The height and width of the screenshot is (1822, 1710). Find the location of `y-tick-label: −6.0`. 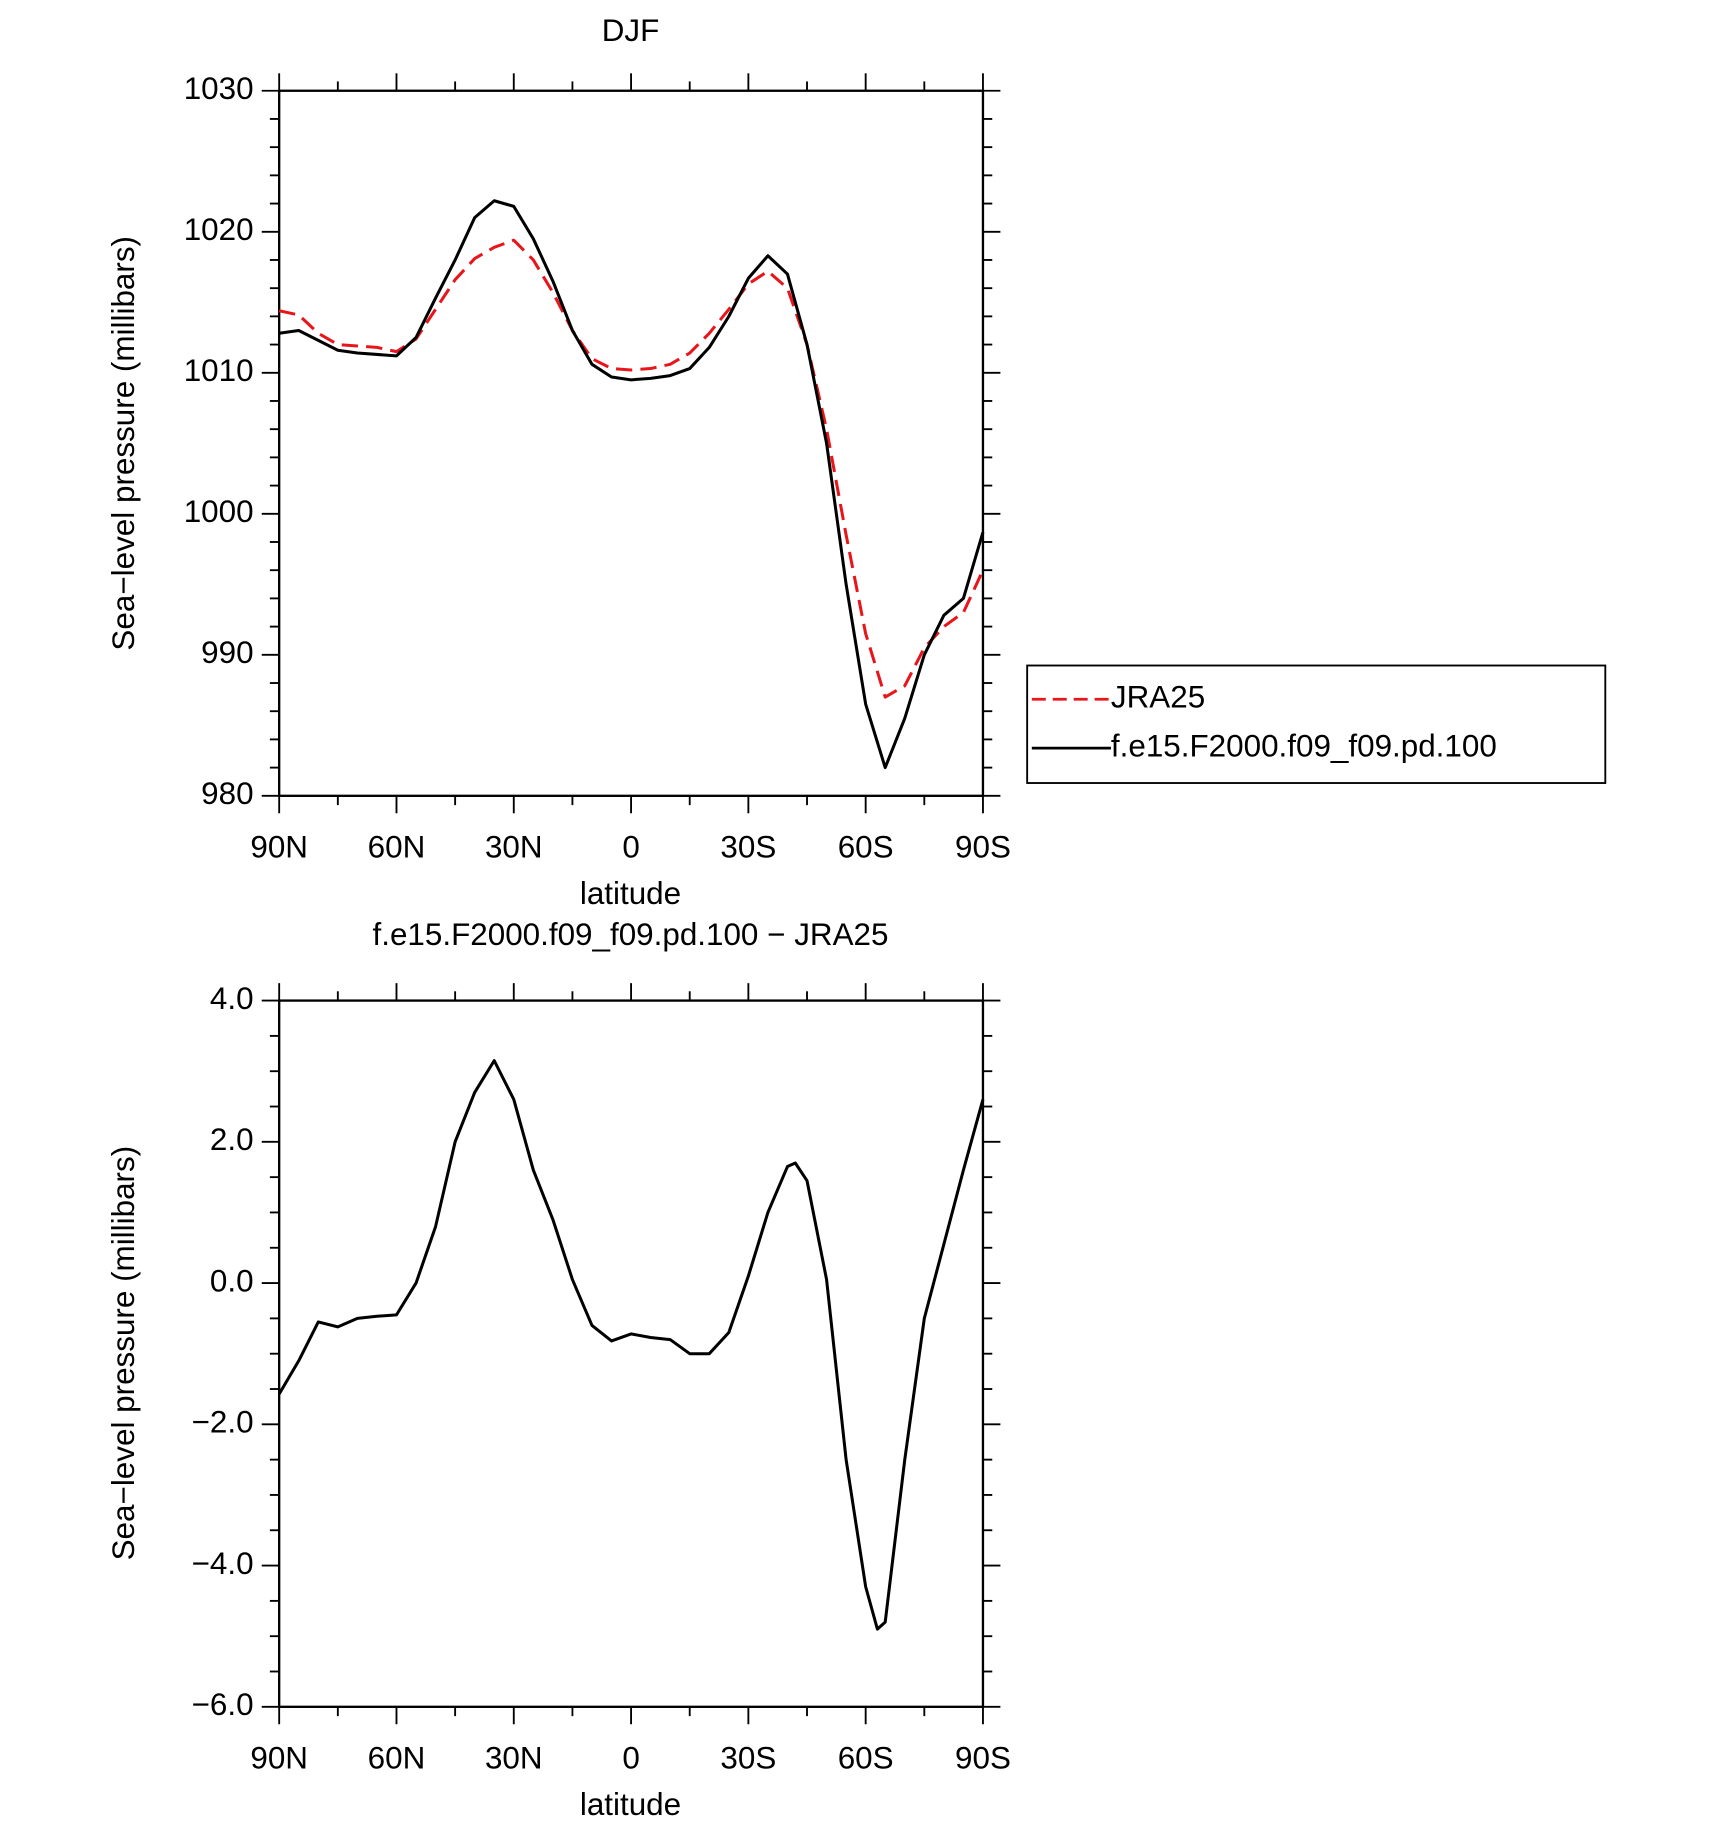

y-tick-label: −6.0 is located at coordinates (223, 1704).